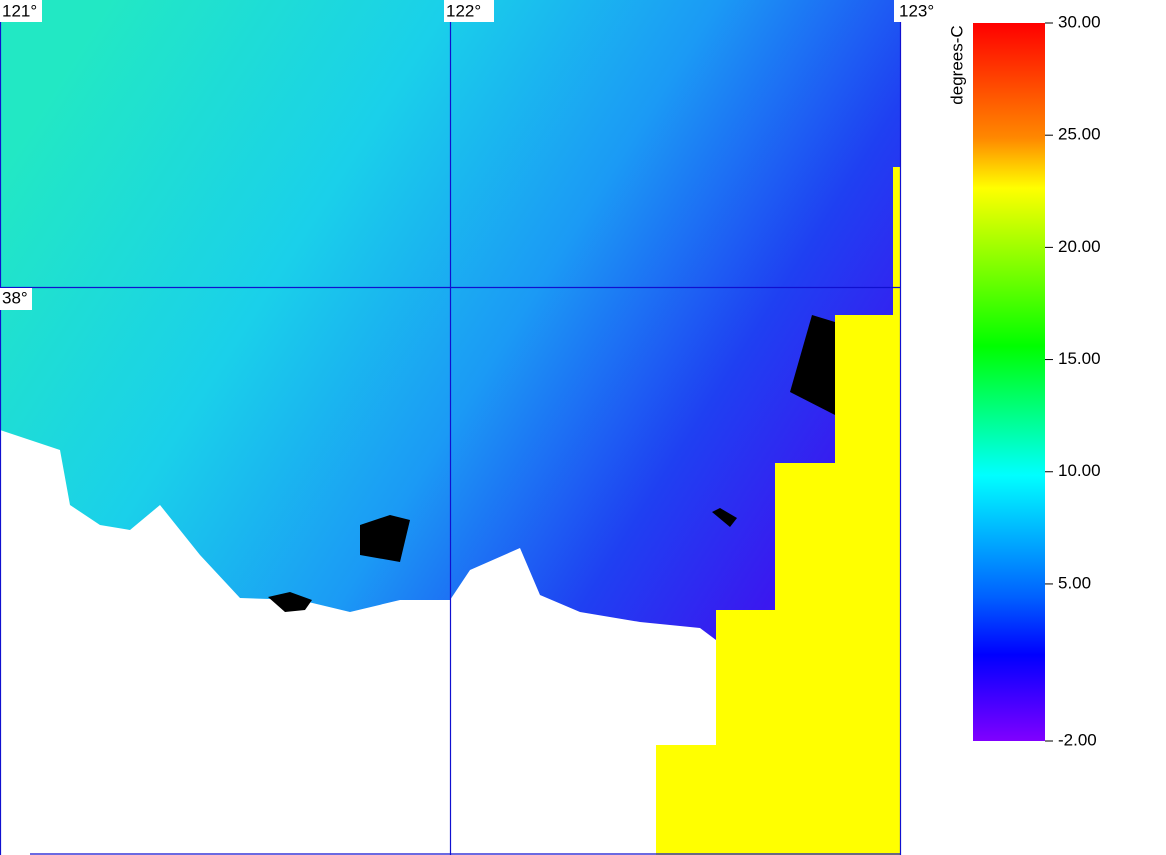 This screenshot has height=855, width=1166. What do you see at coordinates (15, 297) in the screenshot?
I see `lat-label: 38°` at bounding box center [15, 297].